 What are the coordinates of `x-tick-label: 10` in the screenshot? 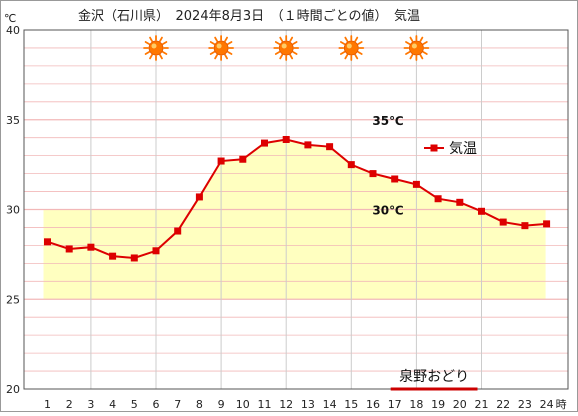 It's located at (243, 404).